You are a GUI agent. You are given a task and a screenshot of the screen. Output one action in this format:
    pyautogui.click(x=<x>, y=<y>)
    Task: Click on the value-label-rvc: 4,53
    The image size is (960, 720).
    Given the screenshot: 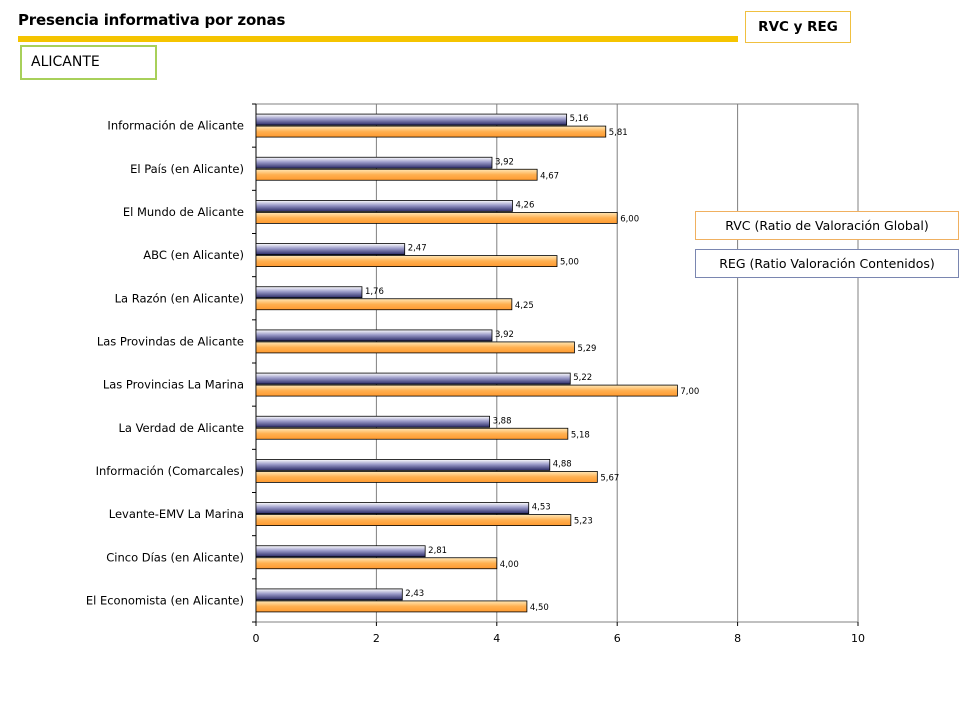 What is the action you would take?
    pyautogui.click(x=541, y=508)
    